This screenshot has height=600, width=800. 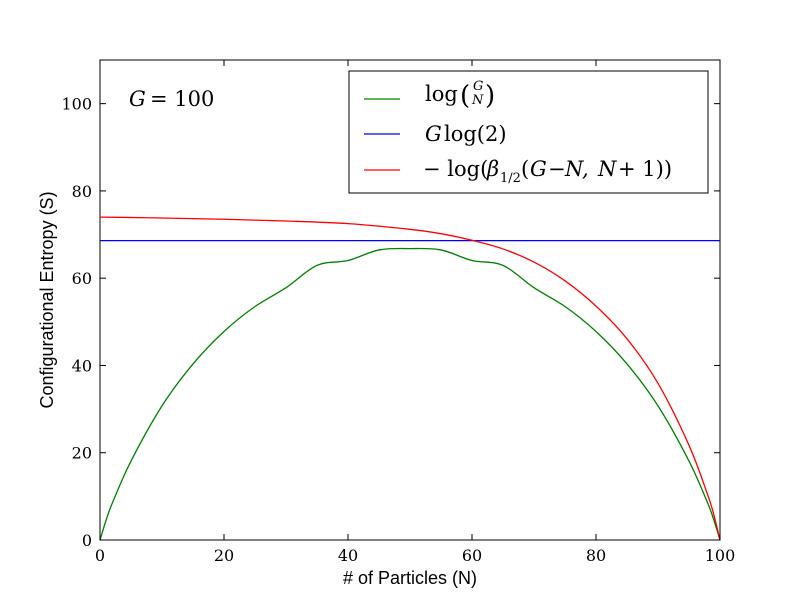 What do you see at coordinates (492, 169) in the screenshot?
I see `svg-text: β` at bounding box center [492, 169].